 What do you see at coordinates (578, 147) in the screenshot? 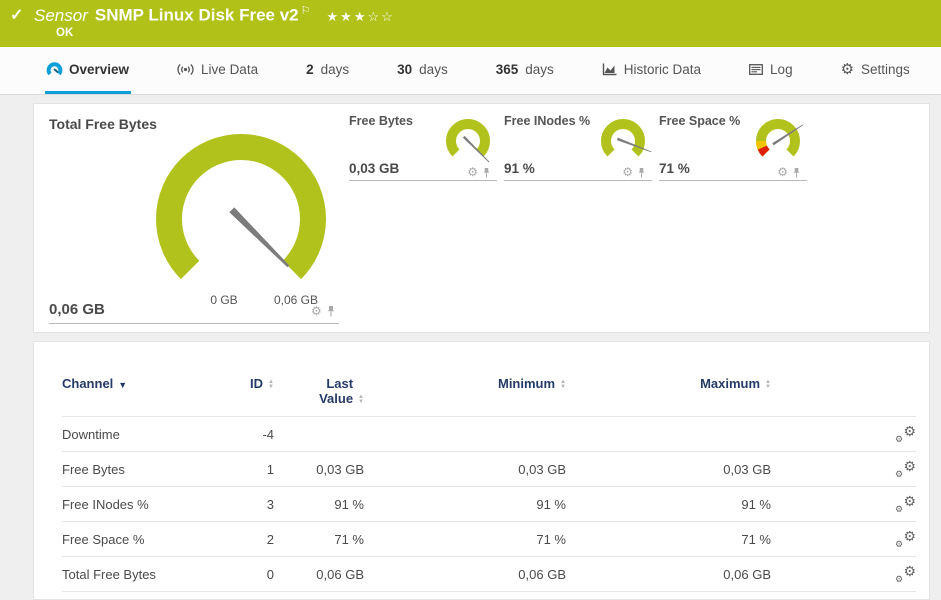
I see `mini-gauge-free-inodes: Free INodes % 91 % ⚙` at bounding box center [578, 147].